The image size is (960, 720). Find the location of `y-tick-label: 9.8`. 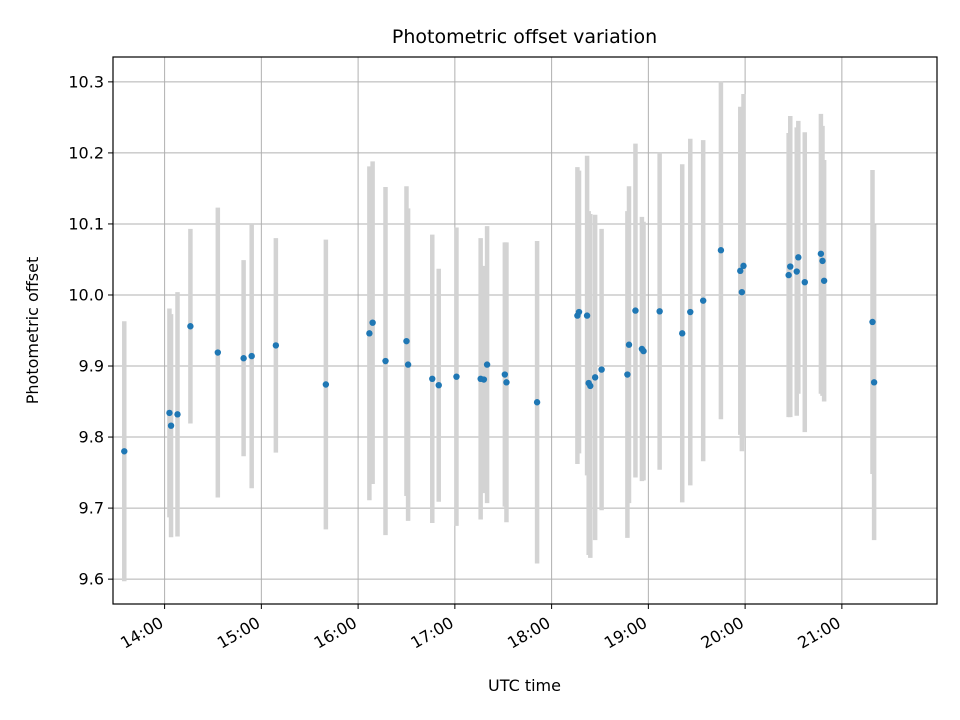

y-tick-label: 9.8 is located at coordinates (91, 437).